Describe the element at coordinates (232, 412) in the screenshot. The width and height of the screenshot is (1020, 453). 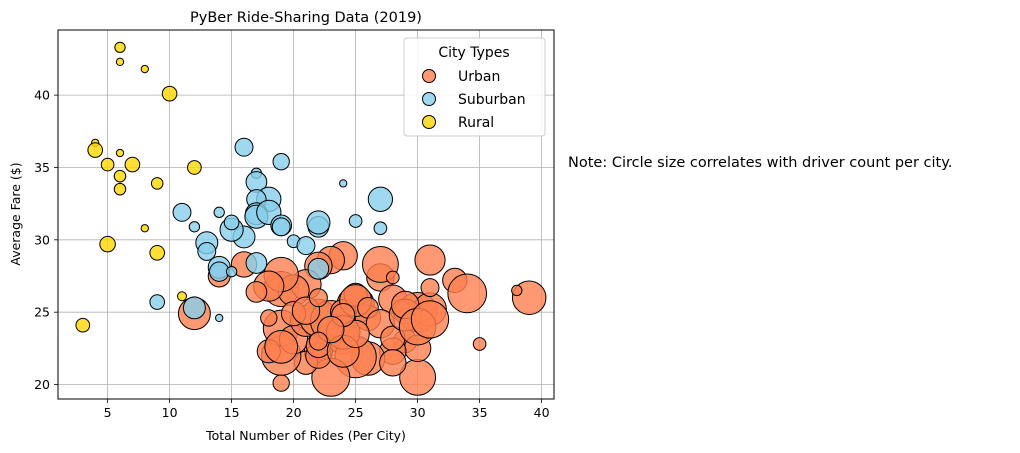
I see `x-tick-label: 15` at that location.